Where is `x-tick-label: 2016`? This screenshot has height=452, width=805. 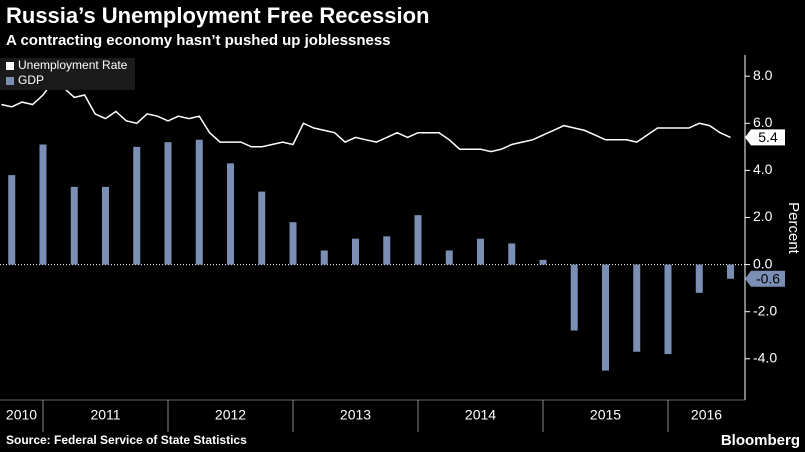 x-tick-label: 2016 is located at coordinates (706, 415).